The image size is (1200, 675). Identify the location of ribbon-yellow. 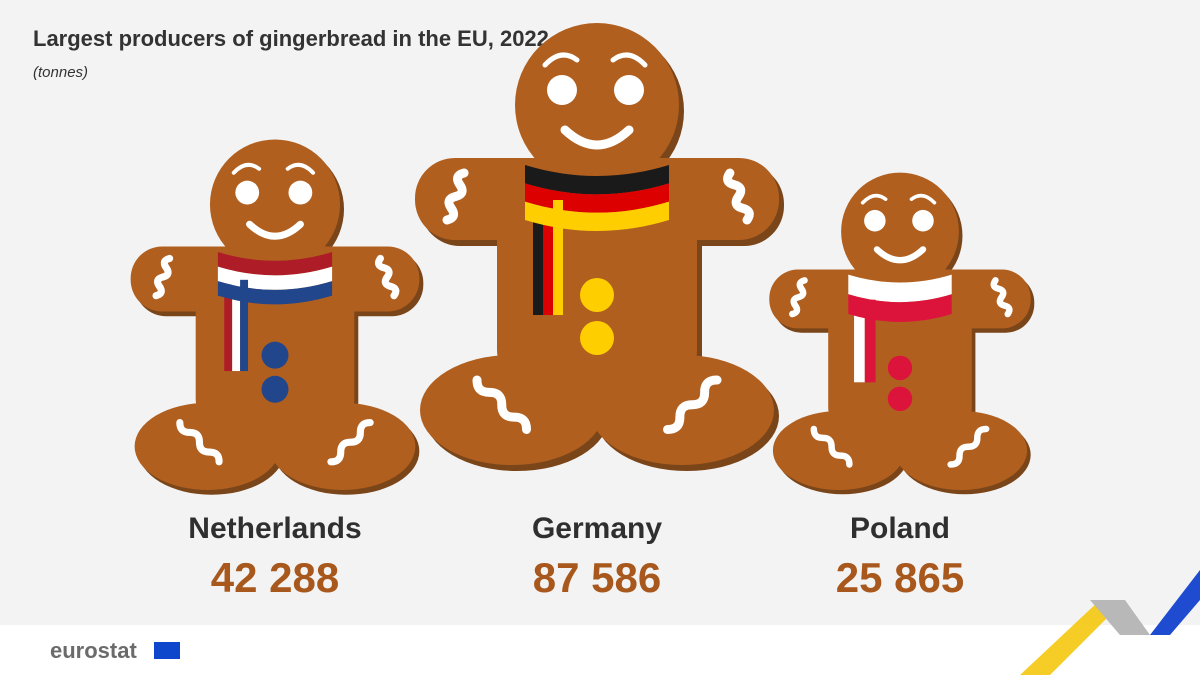
(1072, 637).